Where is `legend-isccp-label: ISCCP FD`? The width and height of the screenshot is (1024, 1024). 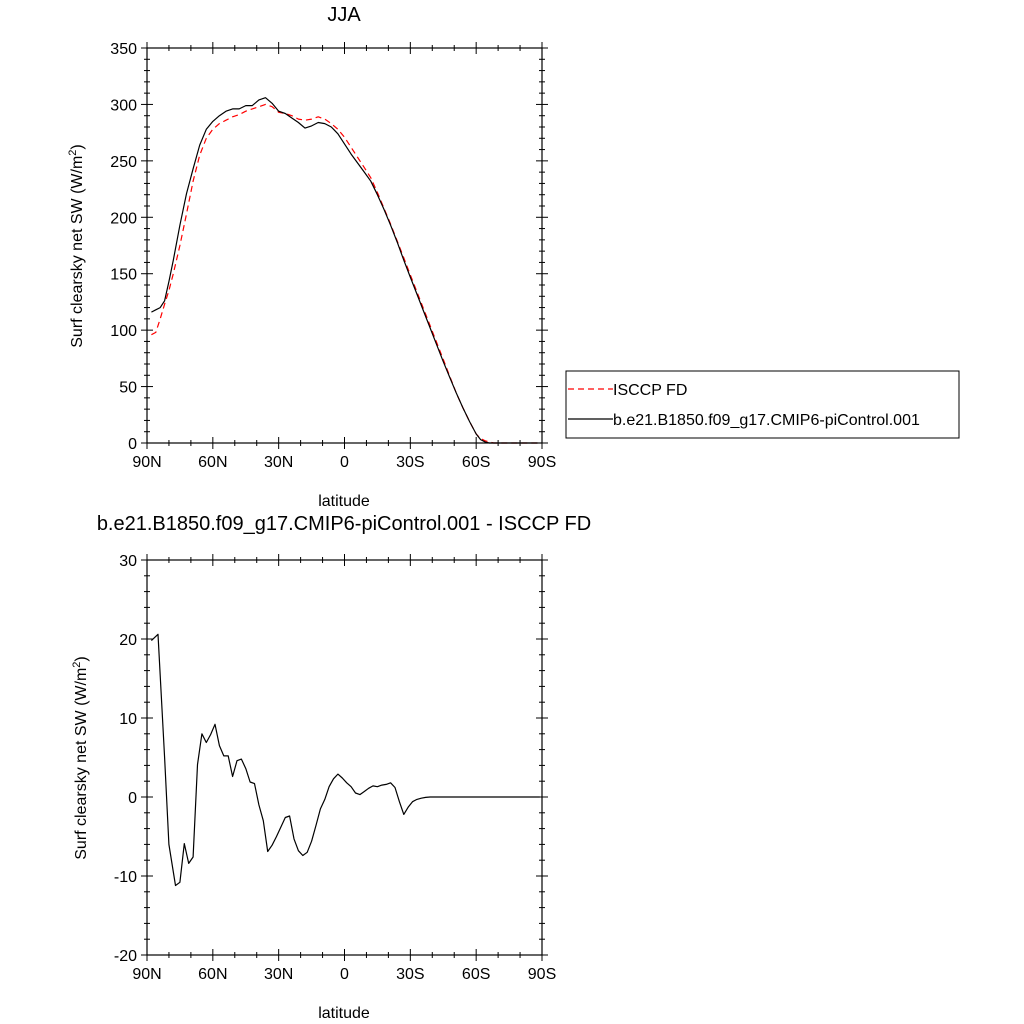
legend-isccp-label: ISCCP FD is located at coordinates (650, 390).